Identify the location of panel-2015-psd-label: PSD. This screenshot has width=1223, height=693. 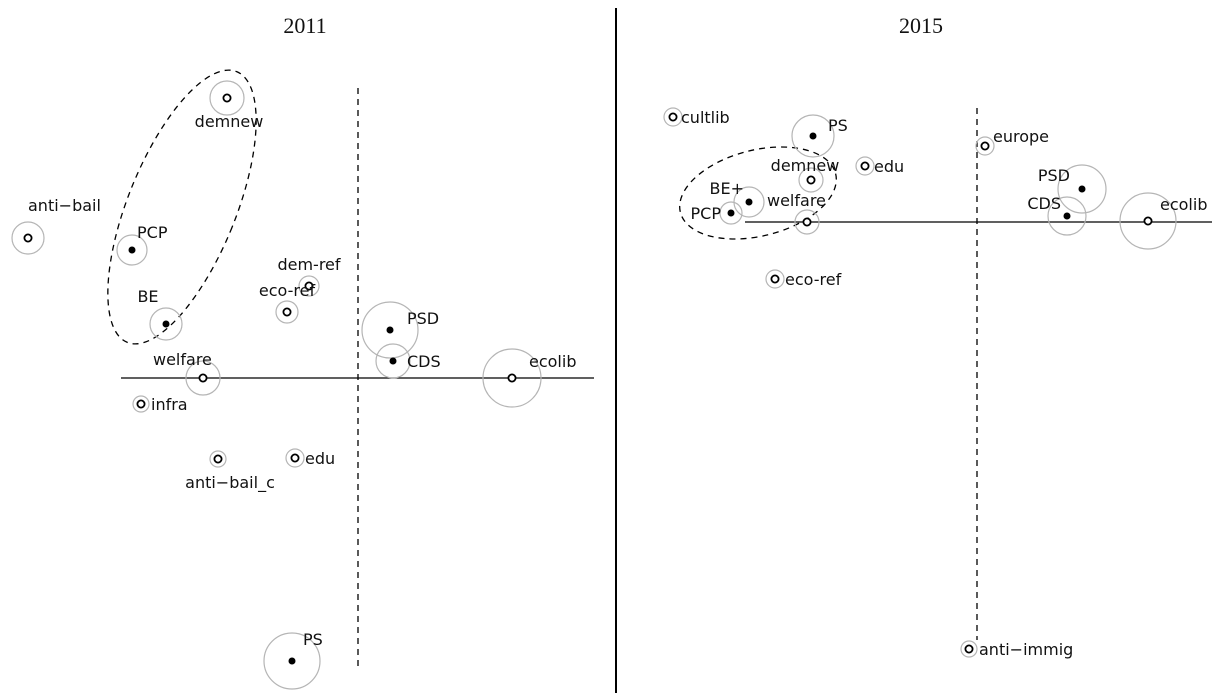
(1054, 175).